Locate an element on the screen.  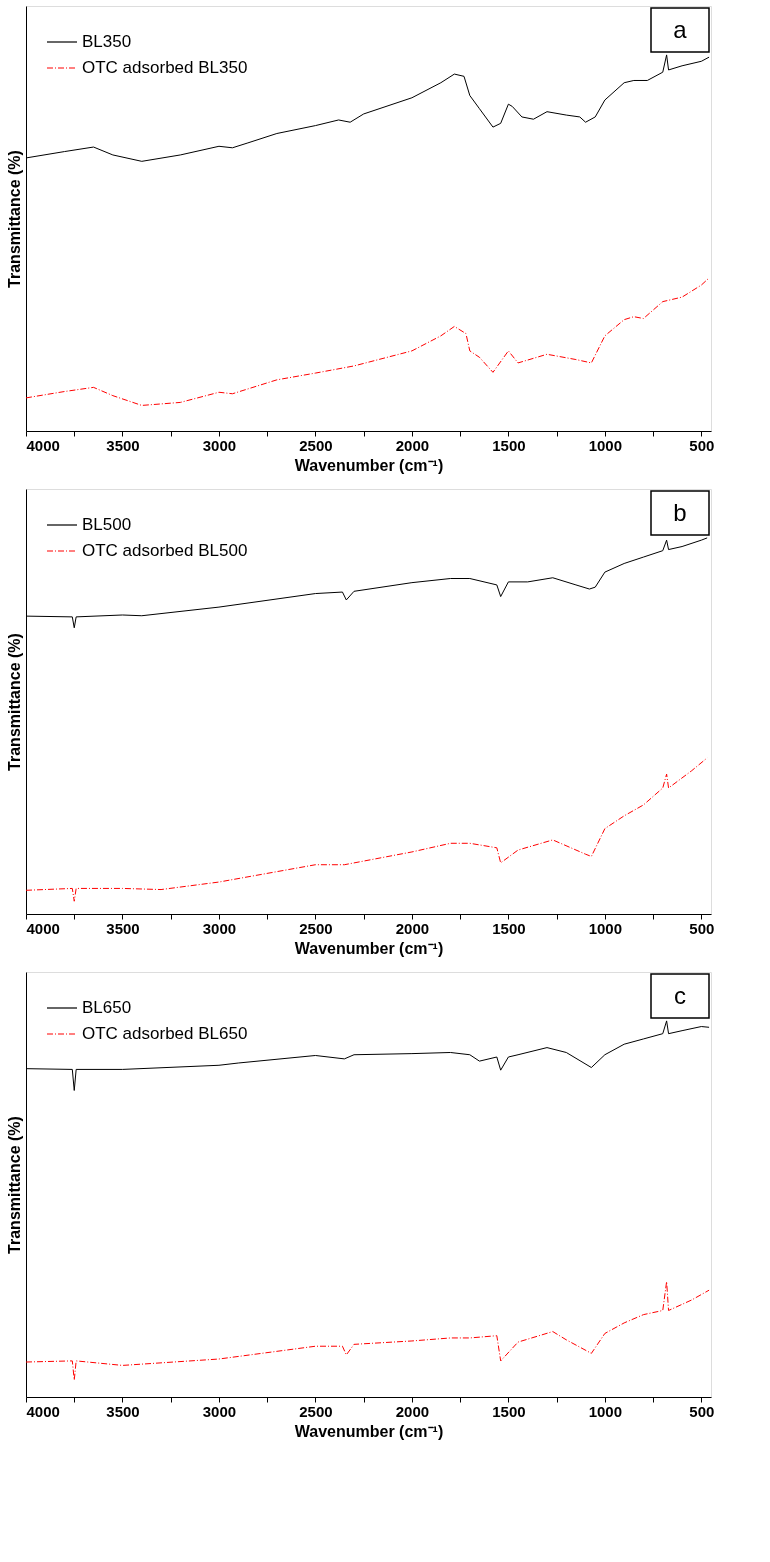
legend-label: BL500 is located at coordinates (107, 524).